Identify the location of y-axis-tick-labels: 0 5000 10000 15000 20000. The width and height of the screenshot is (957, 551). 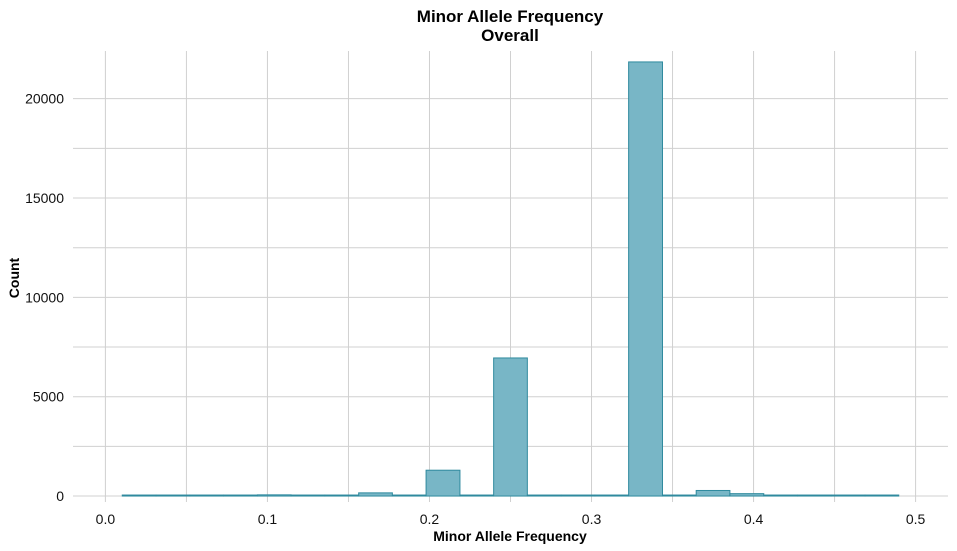
(44, 297).